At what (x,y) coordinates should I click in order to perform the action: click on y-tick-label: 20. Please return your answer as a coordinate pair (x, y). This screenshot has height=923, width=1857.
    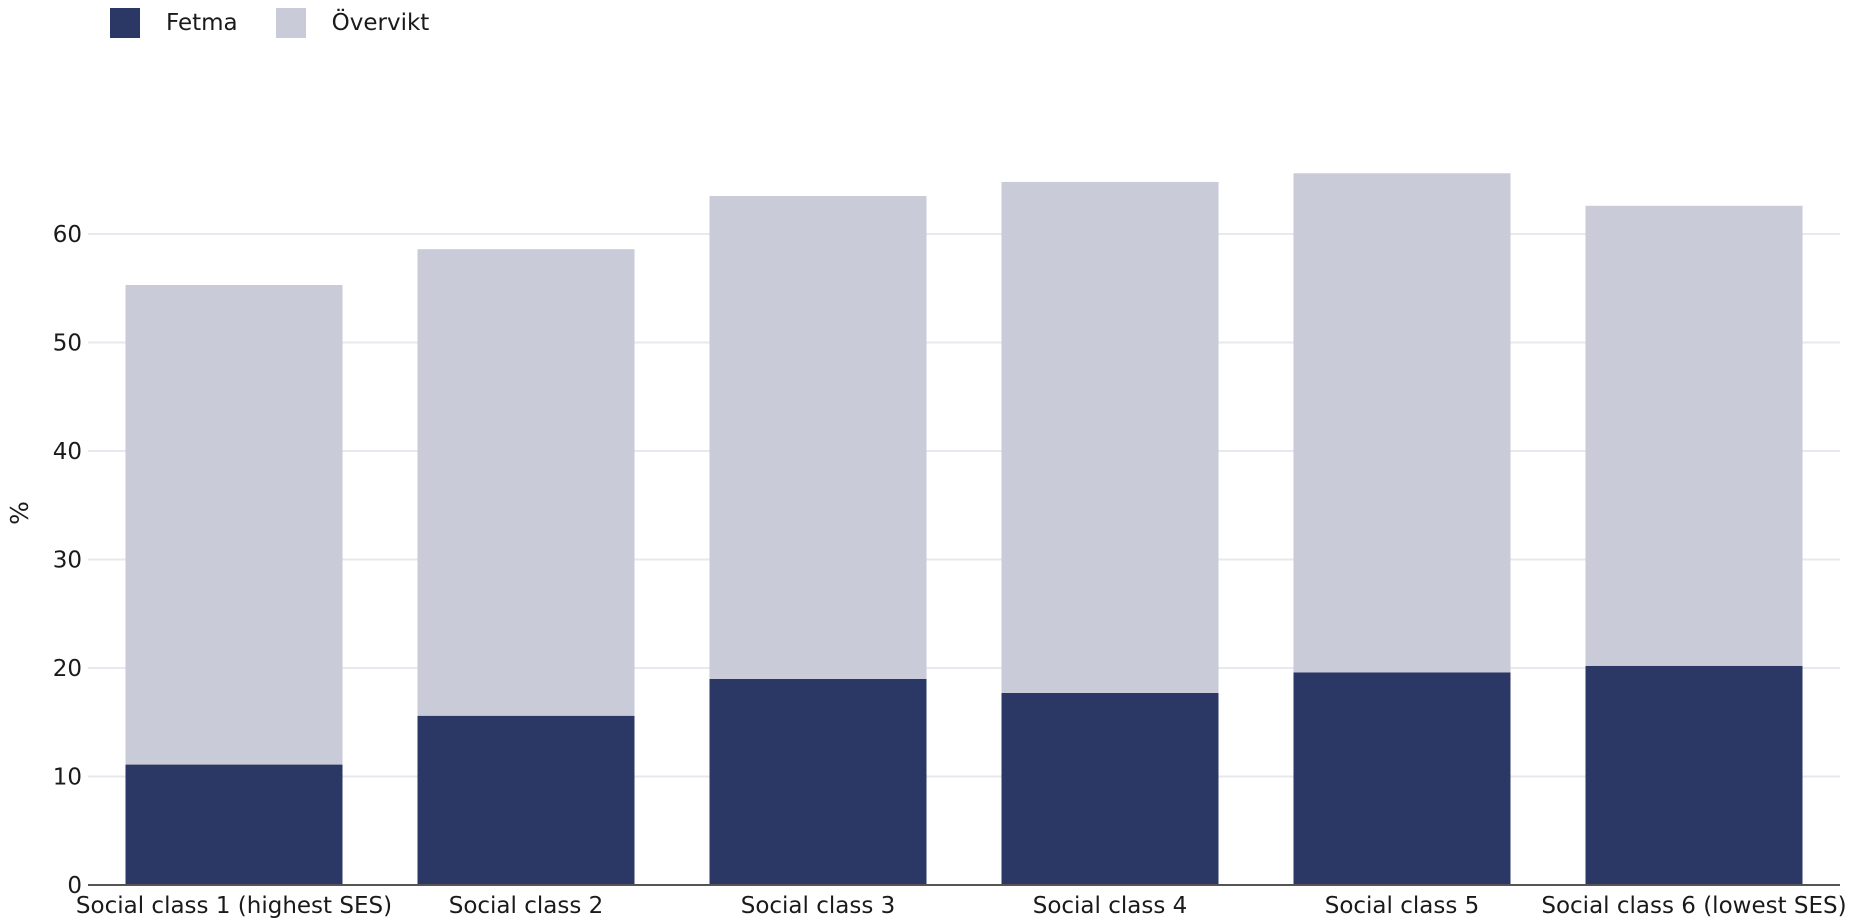
    Looking at the image, I should click on (67, 669).